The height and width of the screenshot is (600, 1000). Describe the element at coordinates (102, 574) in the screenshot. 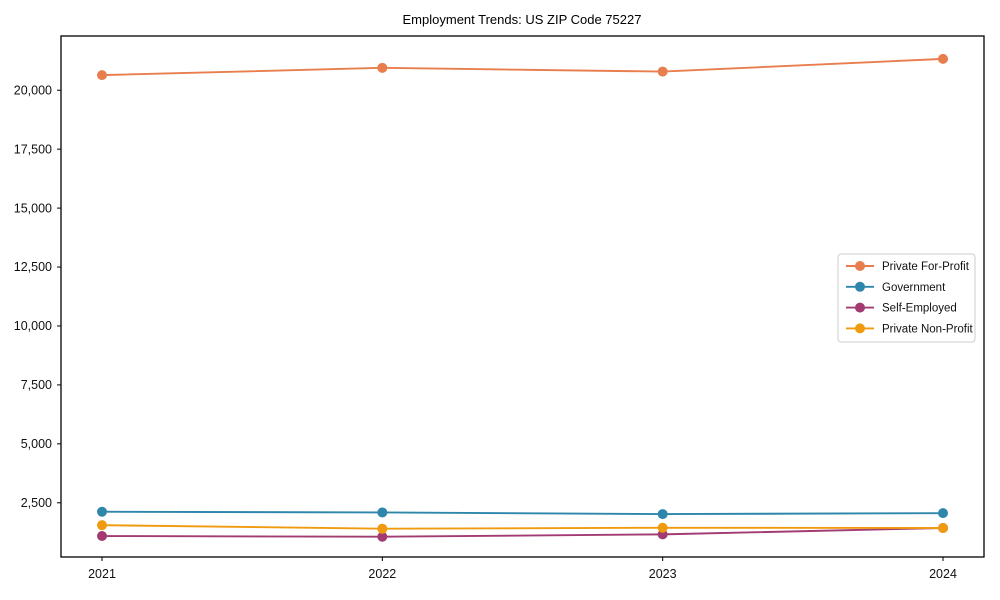

I see `x-tick-label: 2021` at that location.